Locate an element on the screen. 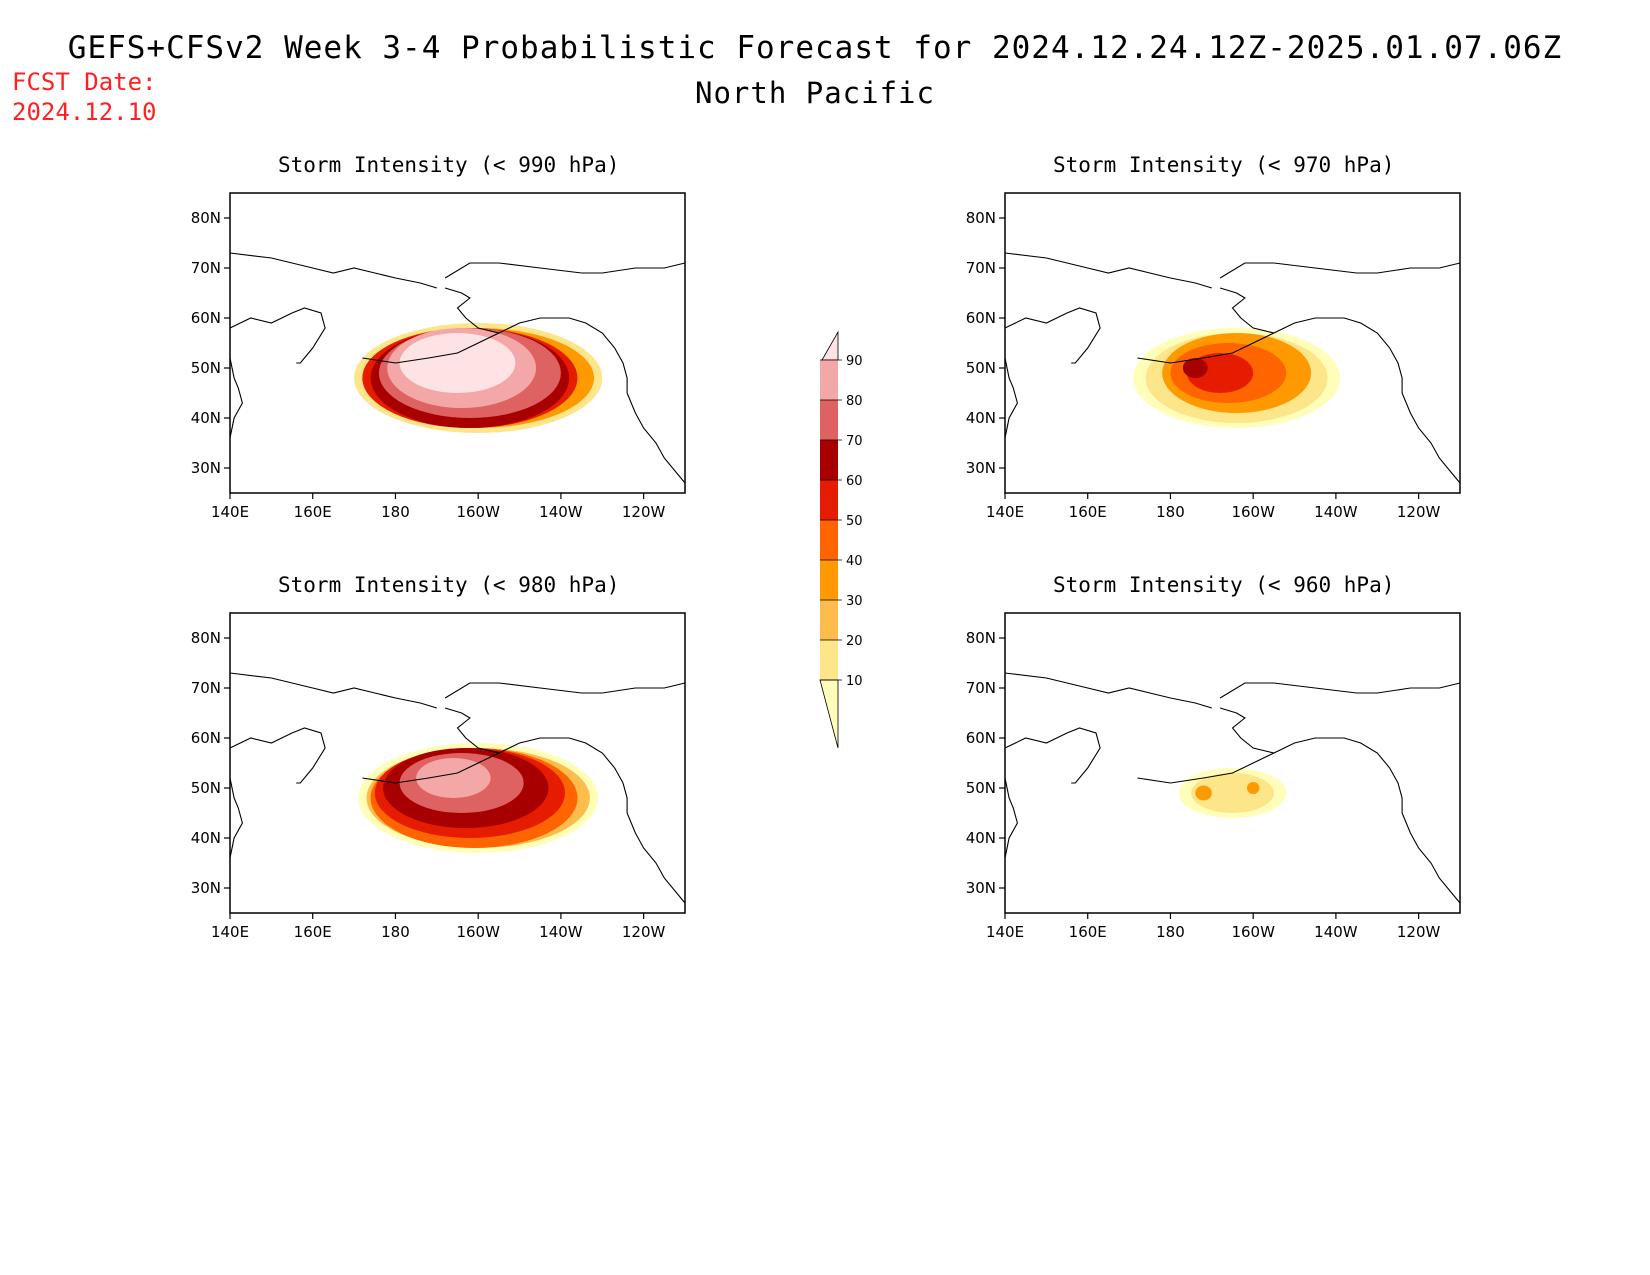  colorbar-label: 80 is located at coordinates (854, 401).